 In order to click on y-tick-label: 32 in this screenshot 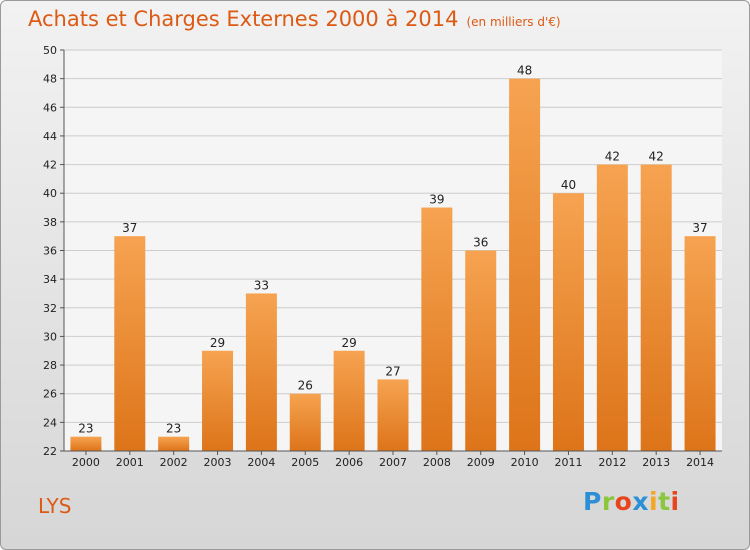, I will do `click(50, 308)`.